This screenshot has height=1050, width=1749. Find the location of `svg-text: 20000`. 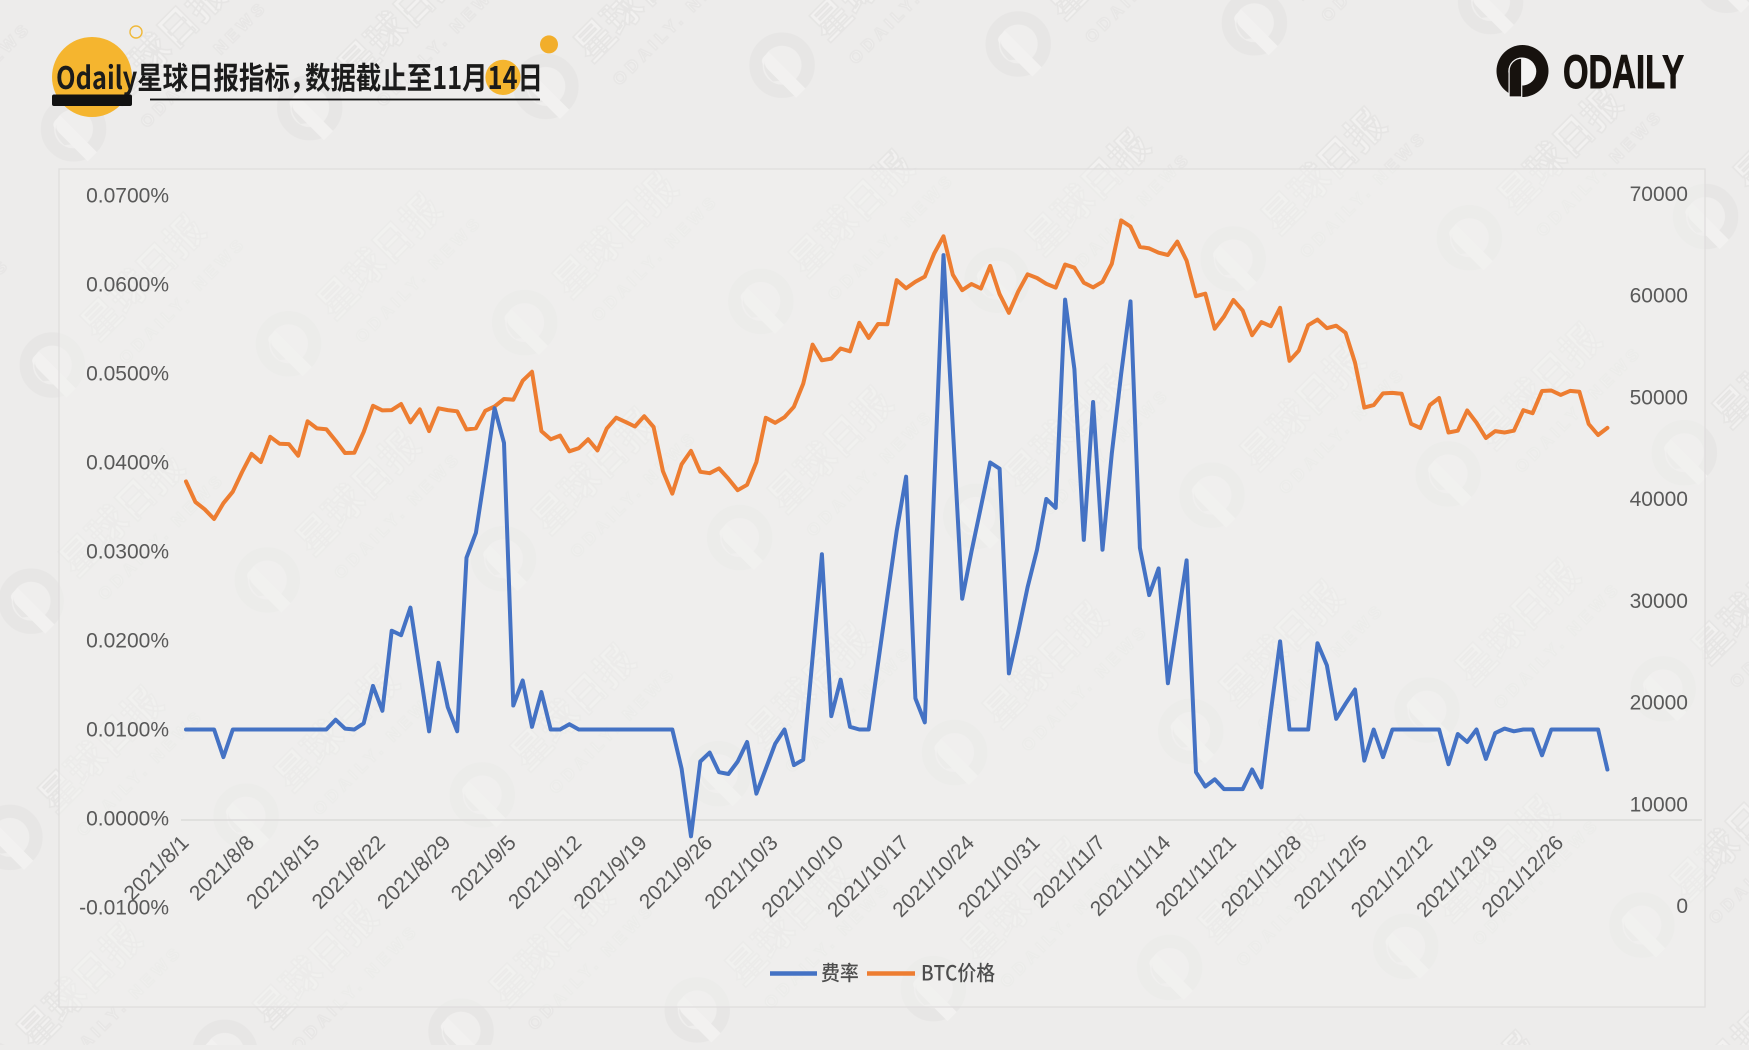

svg-text: 20000 is located at coordinates (1659, 703).